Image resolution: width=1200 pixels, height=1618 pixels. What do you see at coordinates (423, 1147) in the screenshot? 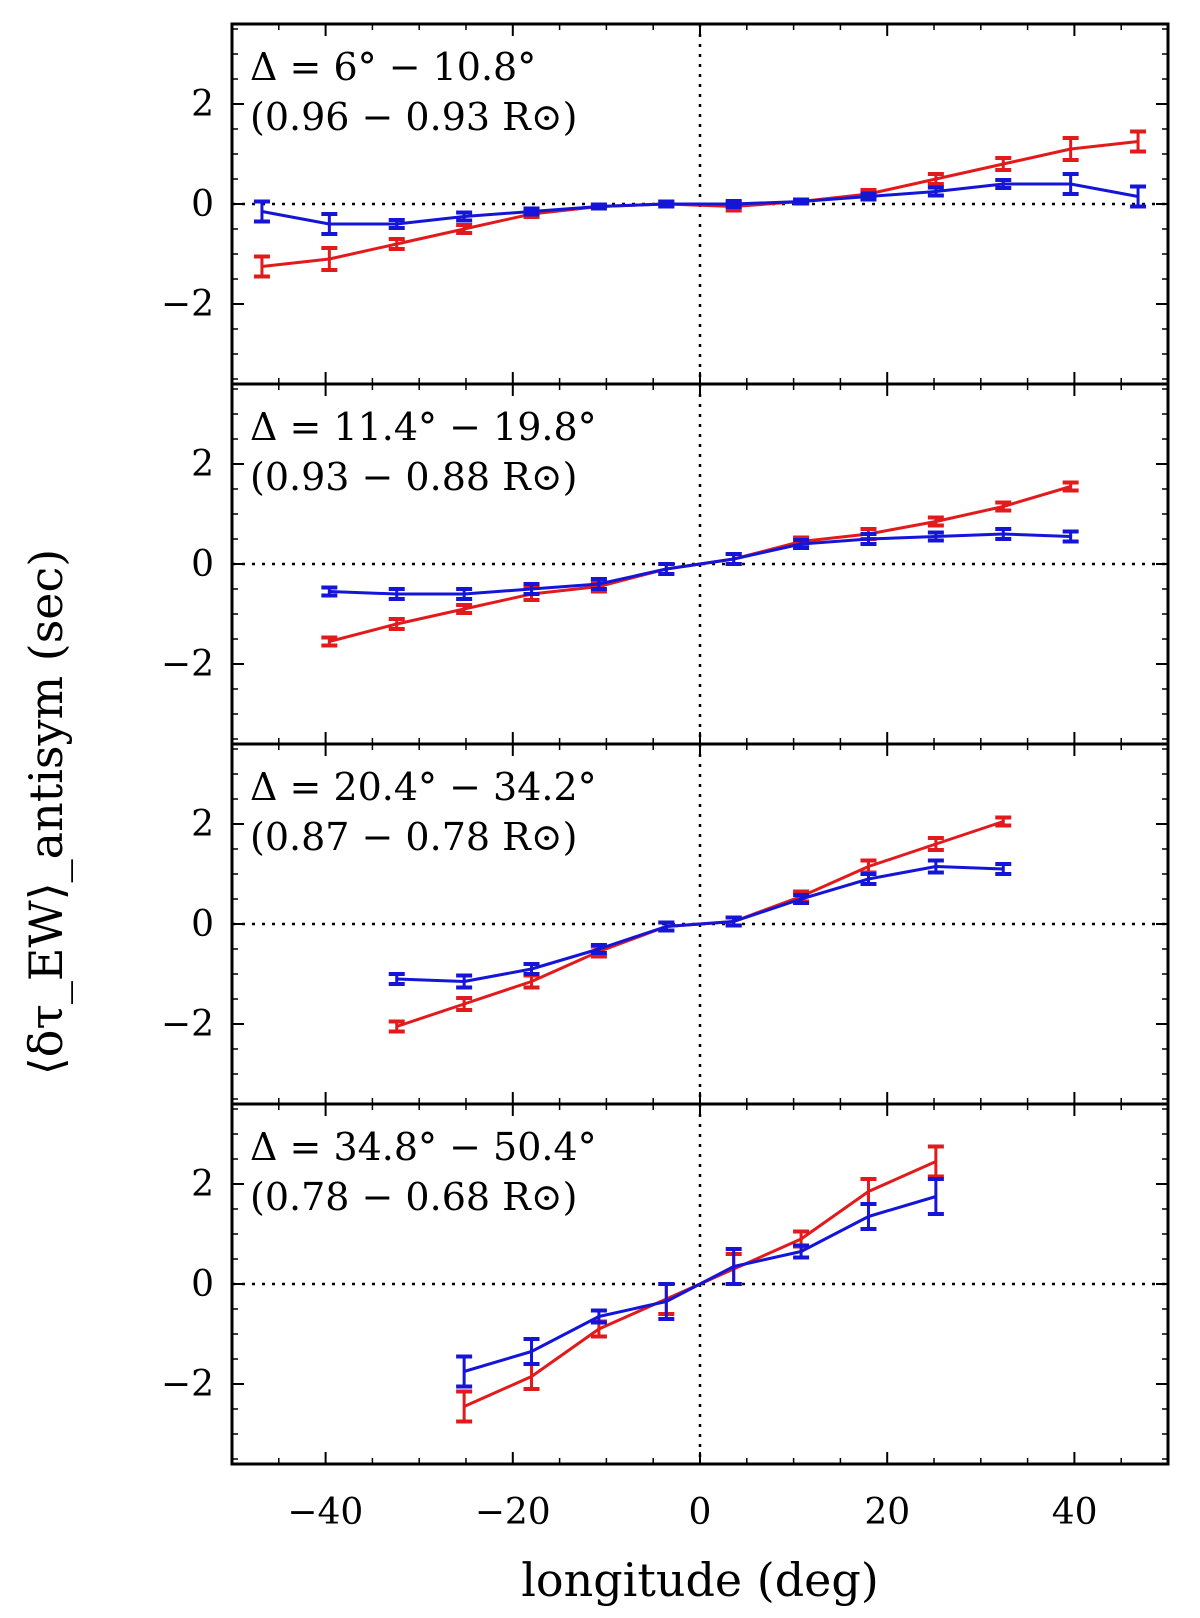
I see `panel-annotation-line1: Δ = 34.8° − 50.4°` at bounding box center [423, 1147].